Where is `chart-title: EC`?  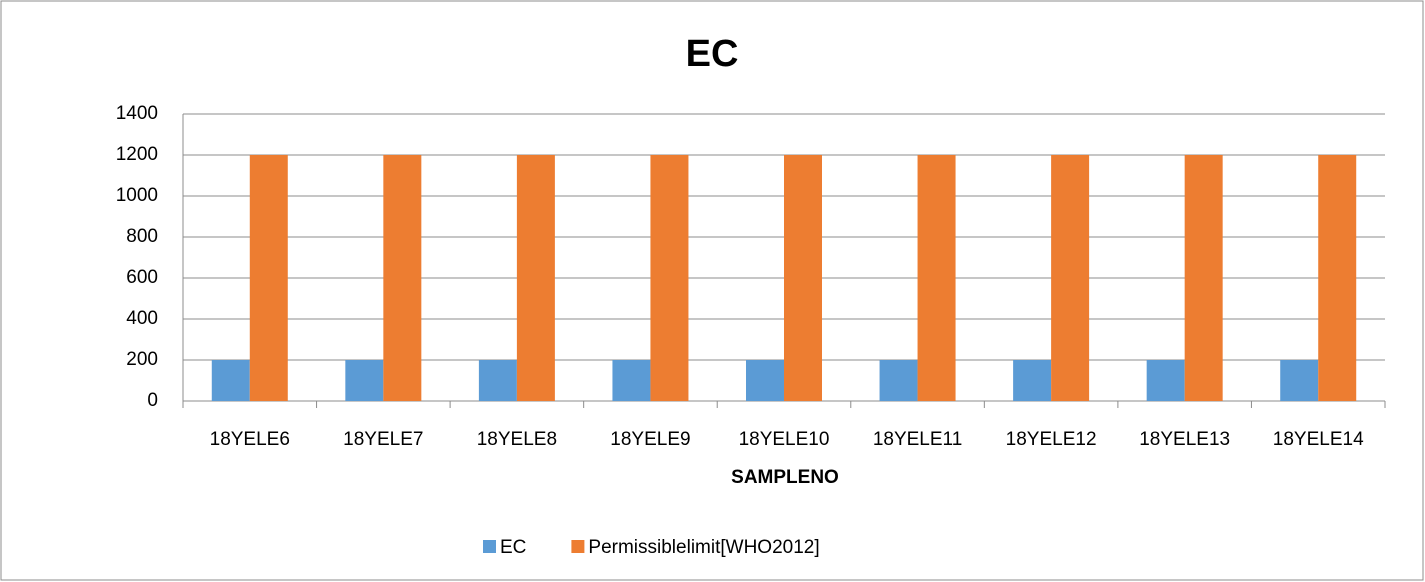 chart-title: EC is located at coordinates (712, 54).